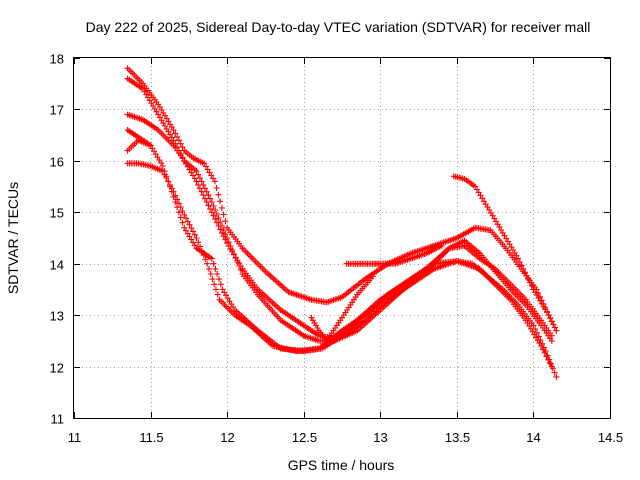  What do you see at coordinates (13, 238) in the screenshot?
I see `y-axis-label: SDTVAR / TECUs` at bounding box center [13, 238].